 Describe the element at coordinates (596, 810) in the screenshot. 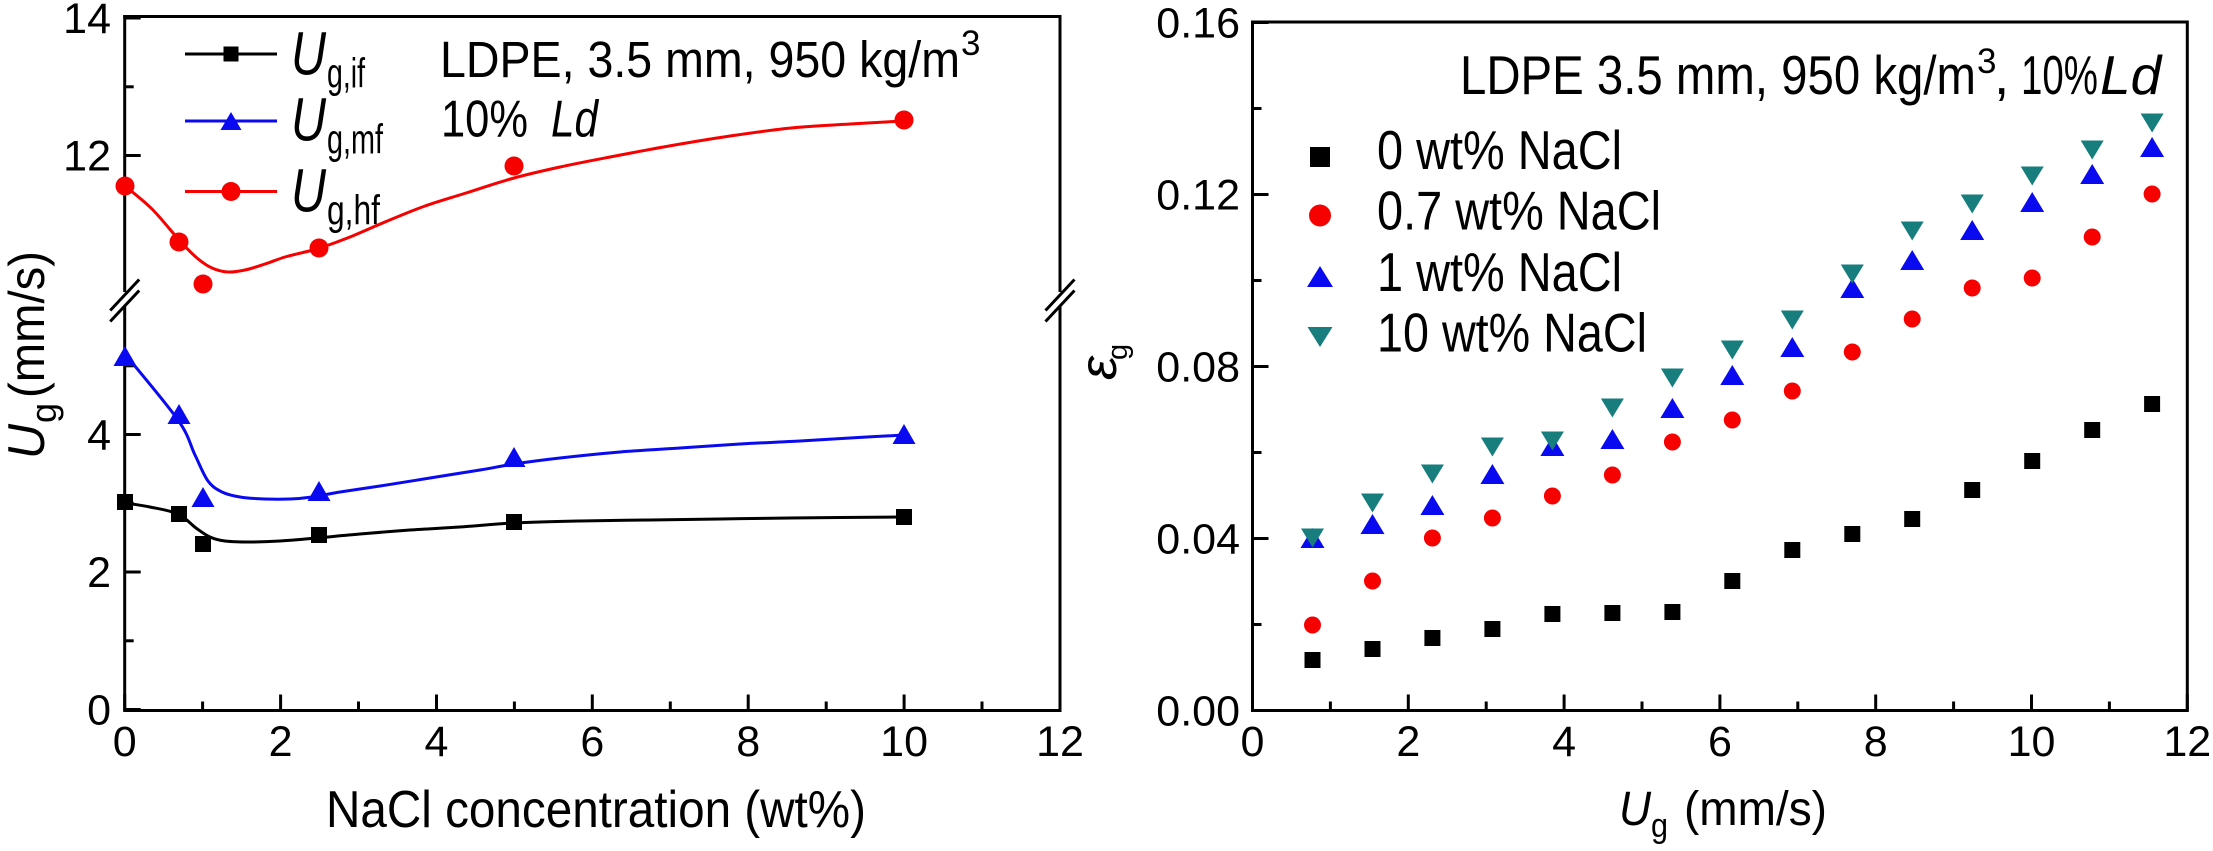

I see `svg-text: NaCl concentration (wt%)` at that location.